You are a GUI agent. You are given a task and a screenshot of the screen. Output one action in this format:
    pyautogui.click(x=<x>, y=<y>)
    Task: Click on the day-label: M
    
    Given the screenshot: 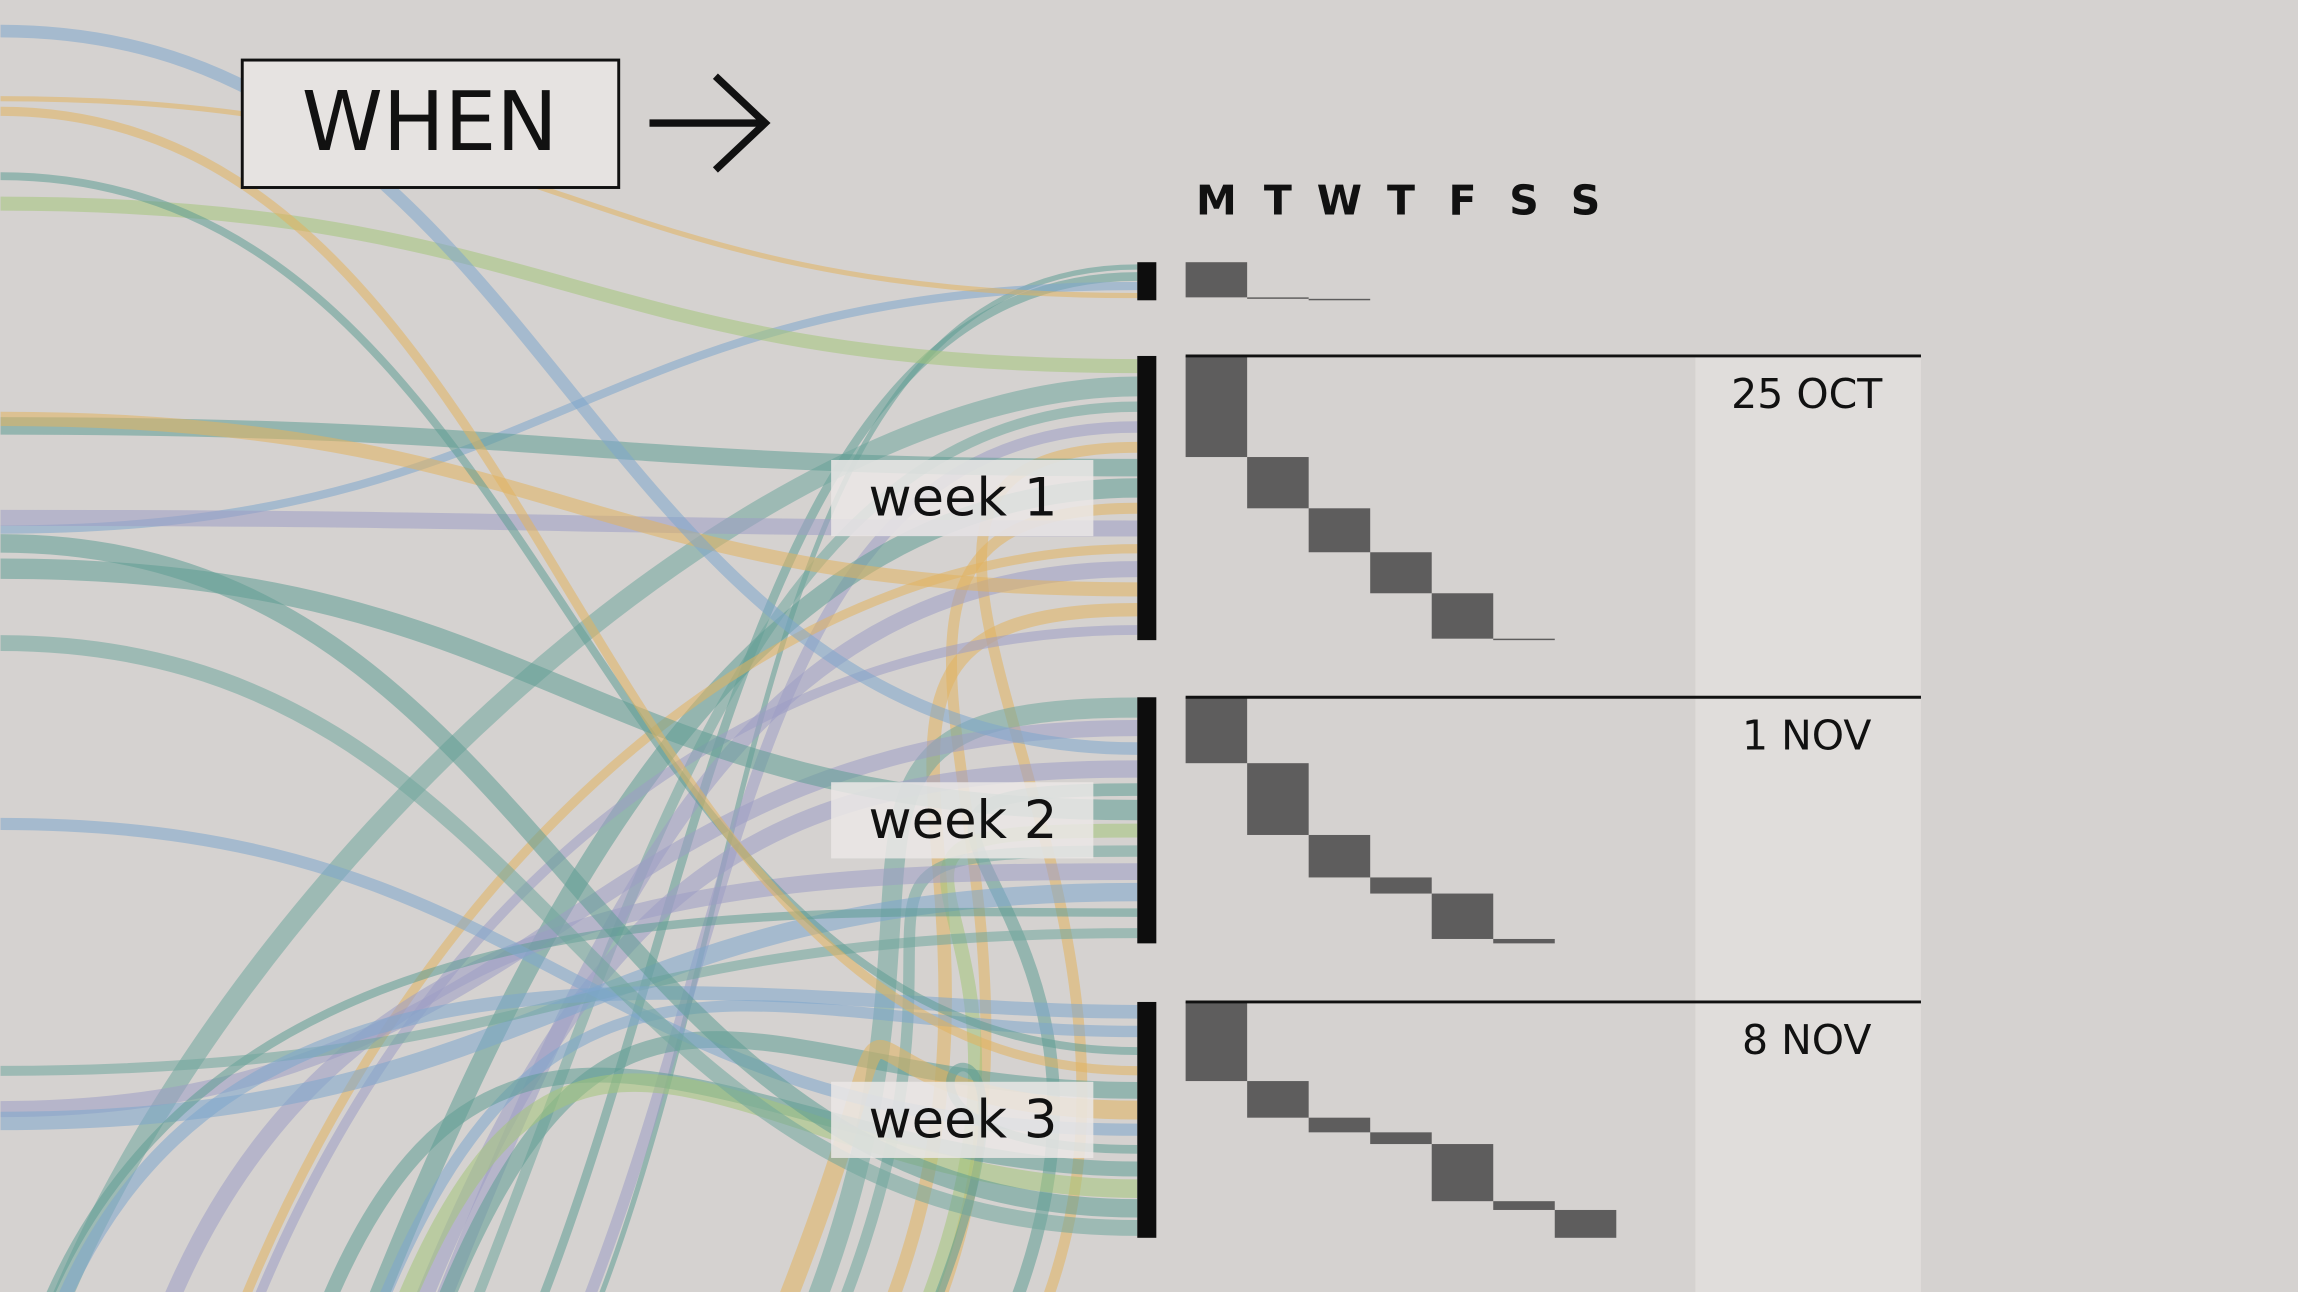 What is the action you would take?
    pyautogui.click(x=1216, y=201)
    